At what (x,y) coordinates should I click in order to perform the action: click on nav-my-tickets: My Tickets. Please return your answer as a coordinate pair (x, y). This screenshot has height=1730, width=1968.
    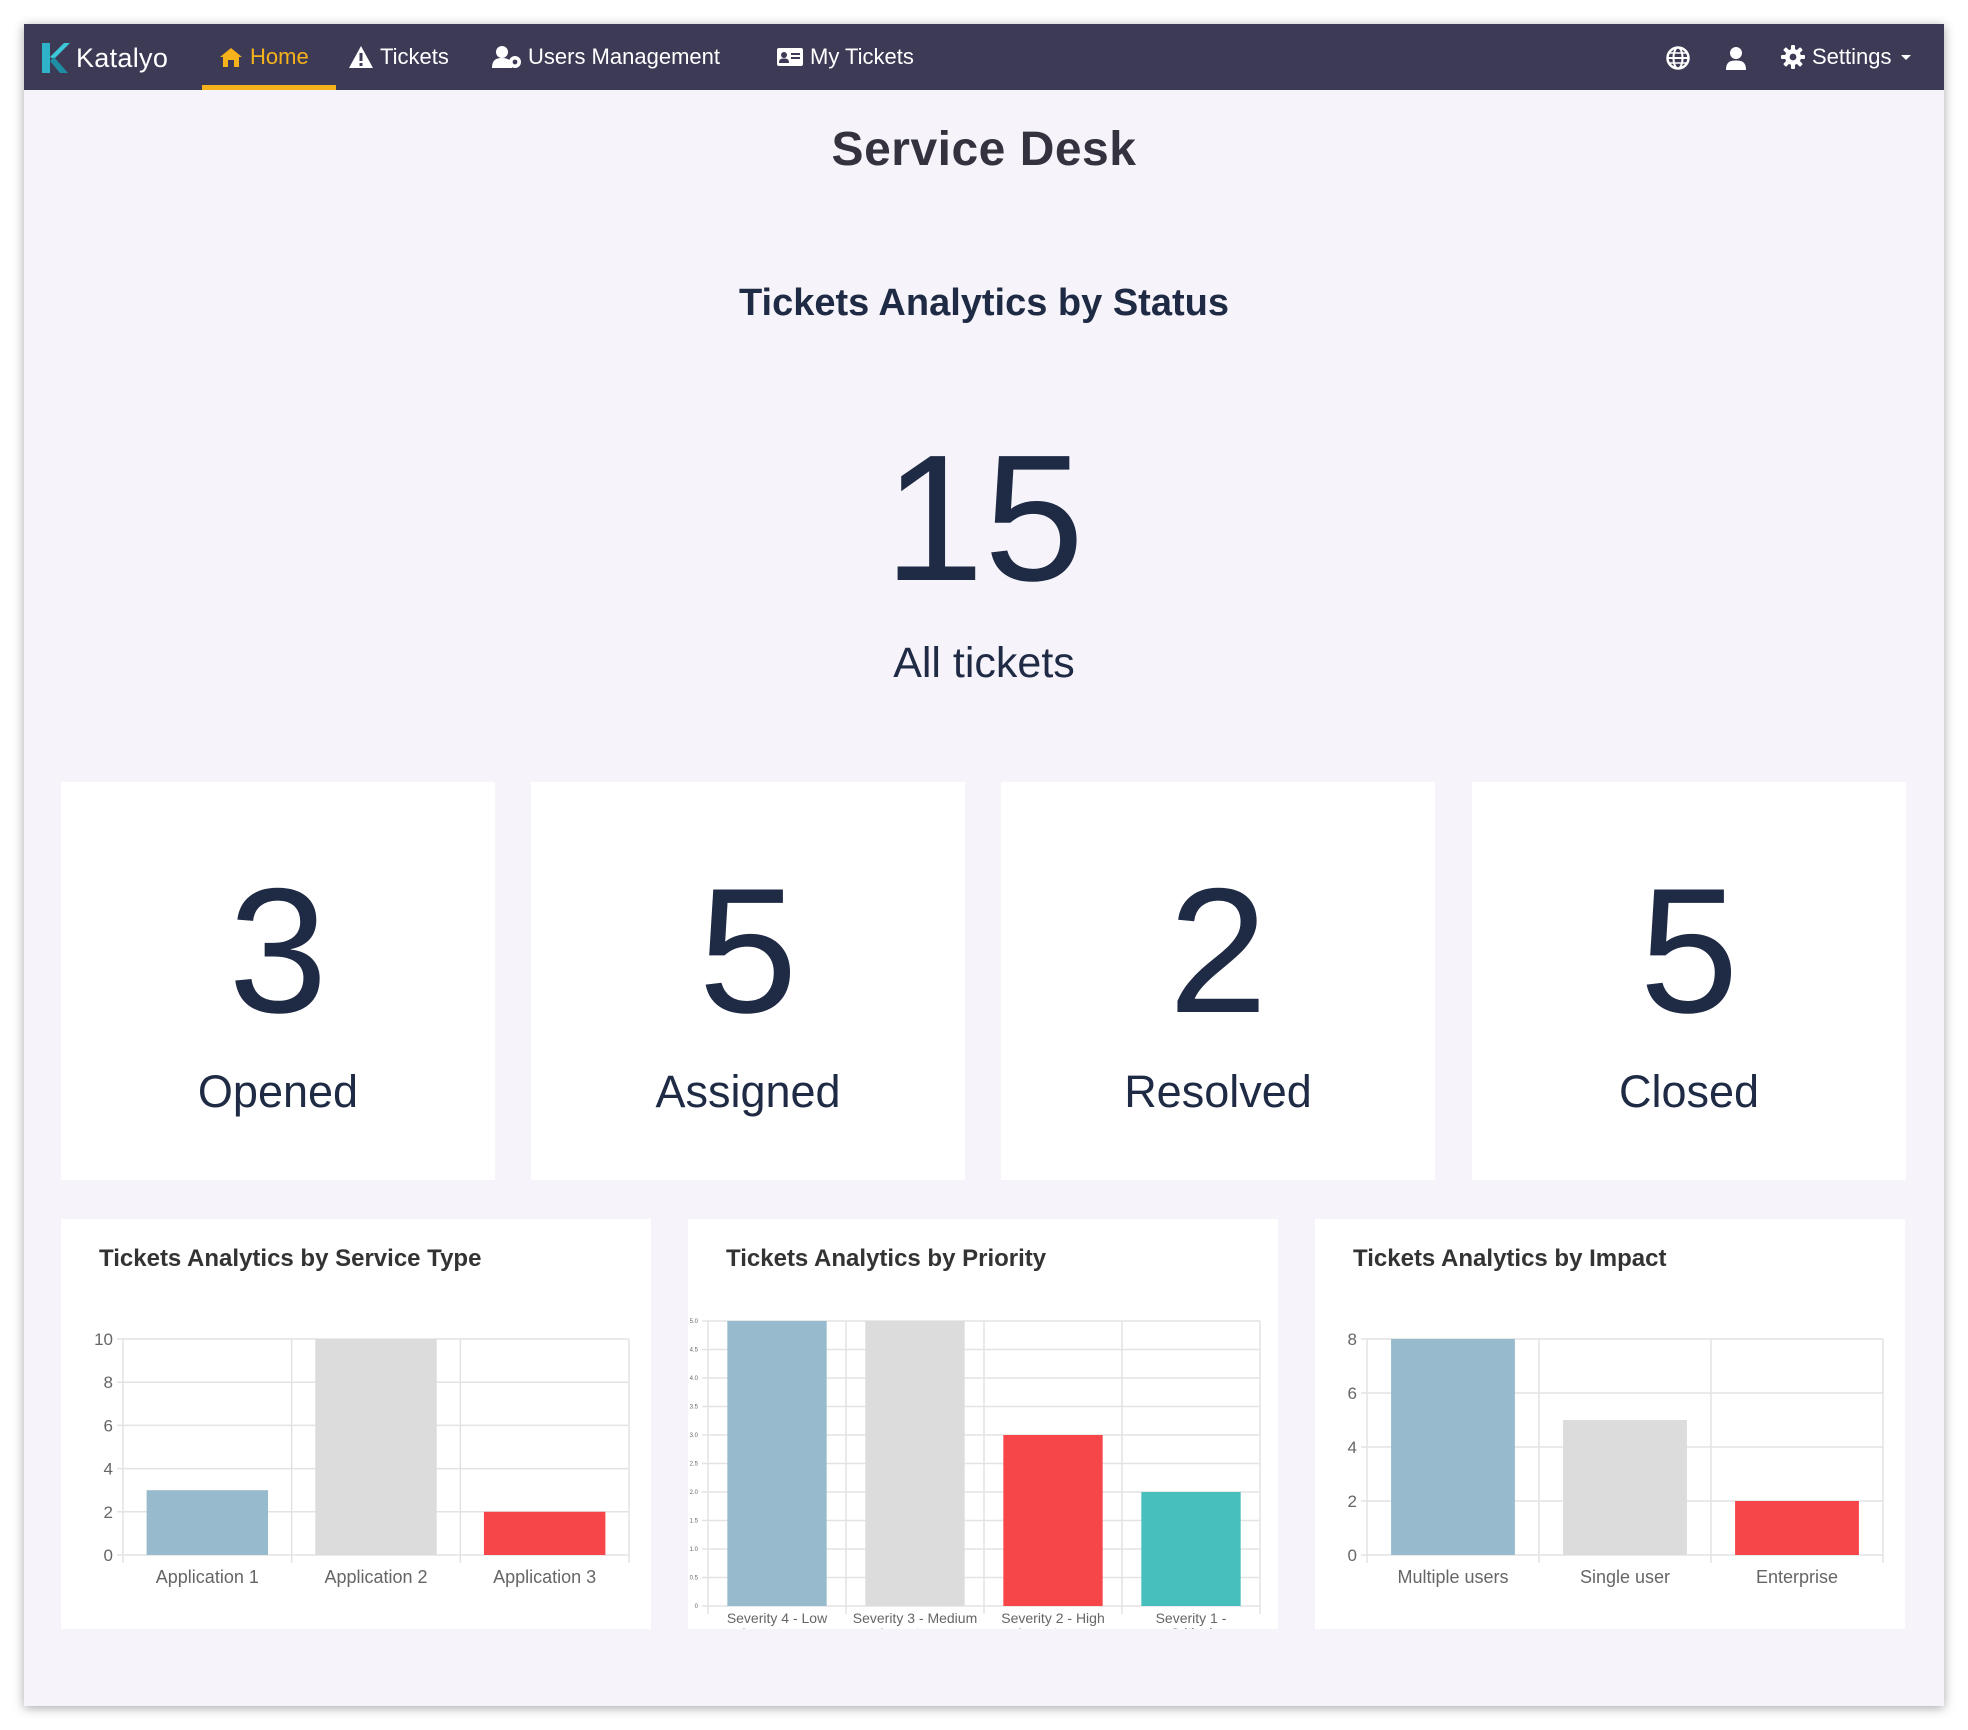
    Looking at the image, I should click on (845, 57).